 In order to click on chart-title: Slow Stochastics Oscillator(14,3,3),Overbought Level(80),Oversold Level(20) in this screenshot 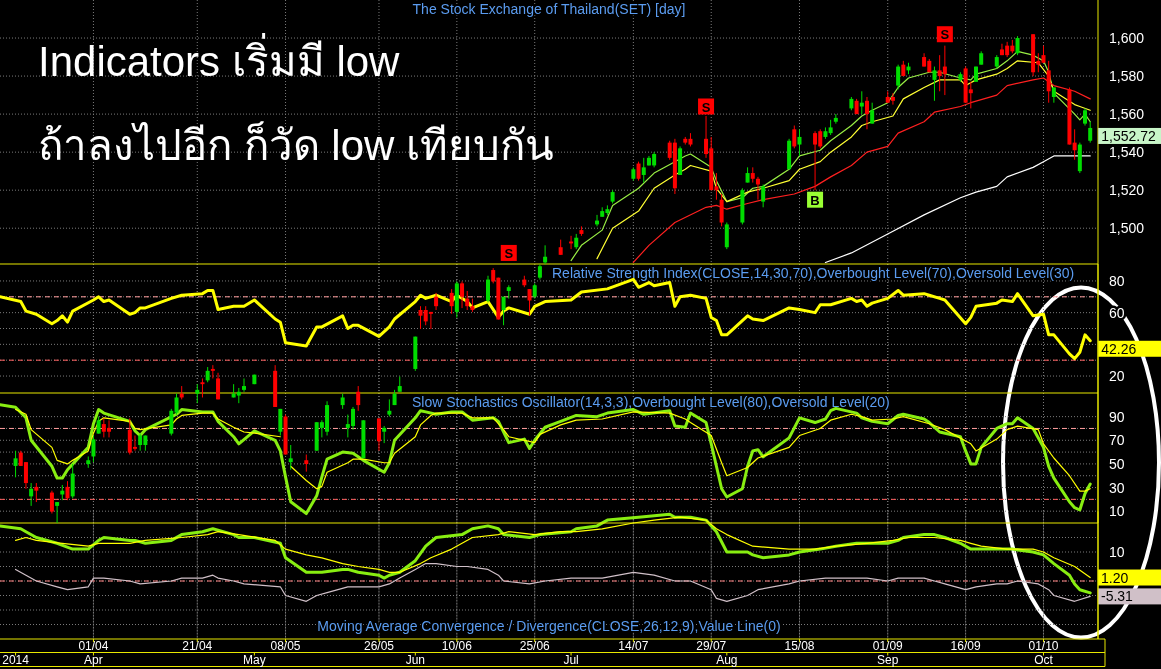, I will do `click(651, 402)`.